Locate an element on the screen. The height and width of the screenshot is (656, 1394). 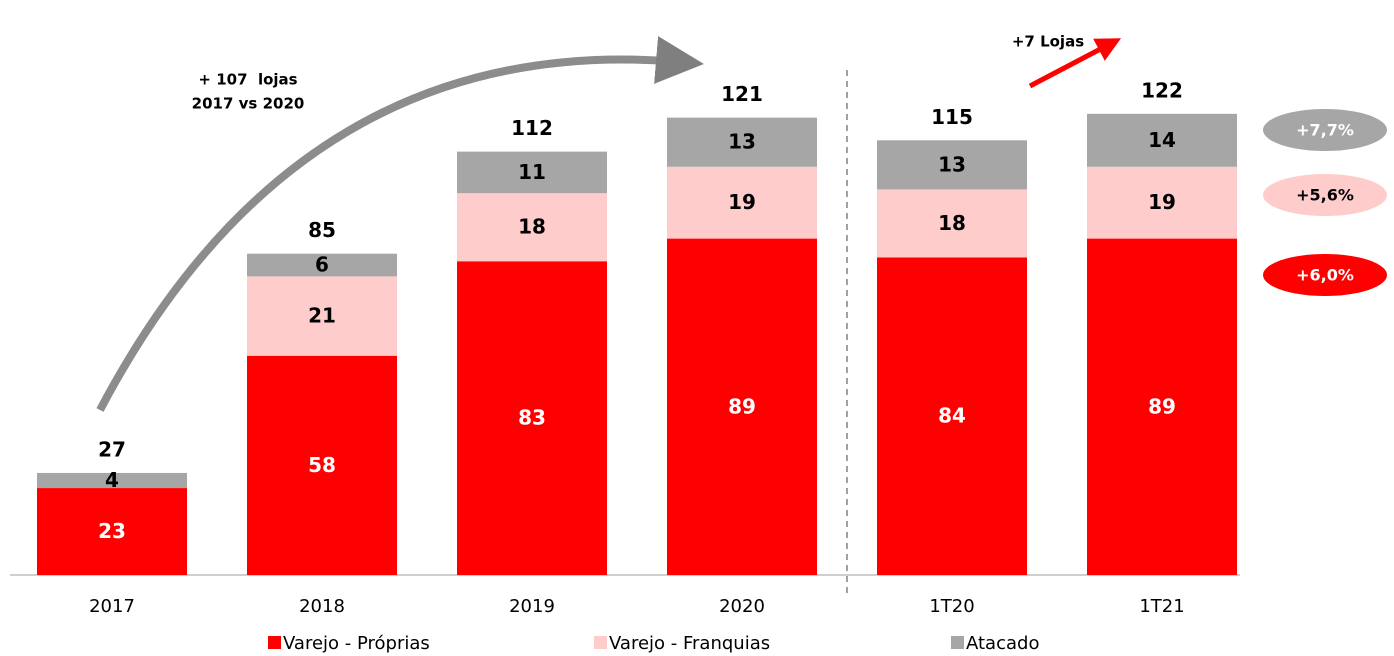
x-tick-label: 1T21 is located at coordinates (1161, 606).